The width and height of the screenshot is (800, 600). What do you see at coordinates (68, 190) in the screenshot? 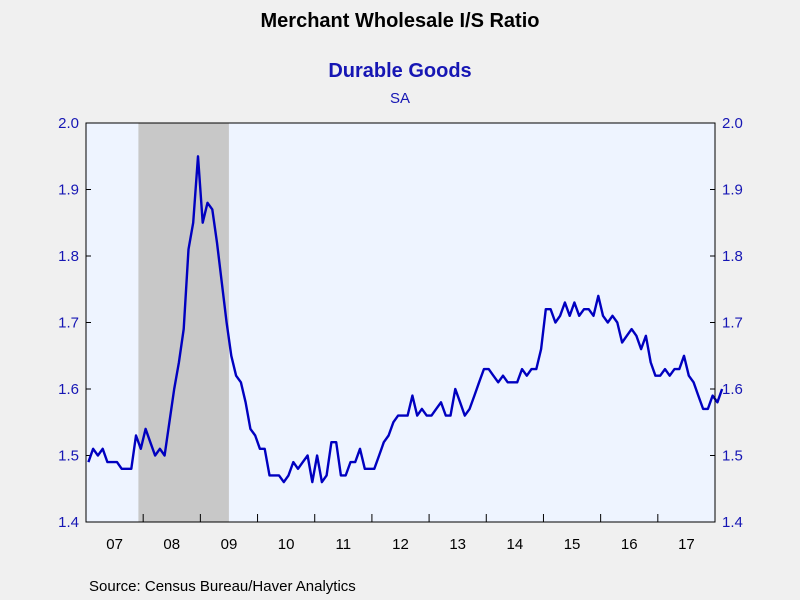
I see `y-tick-label-left: 1.9` at bounding box center [68, 190].